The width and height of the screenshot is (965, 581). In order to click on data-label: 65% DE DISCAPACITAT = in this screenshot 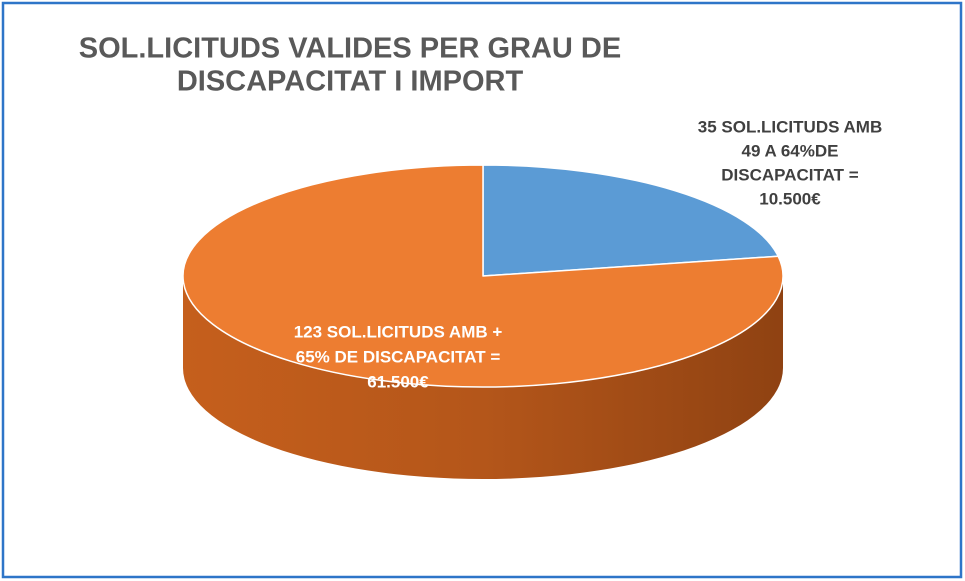, I will do `click(398, 356)`.